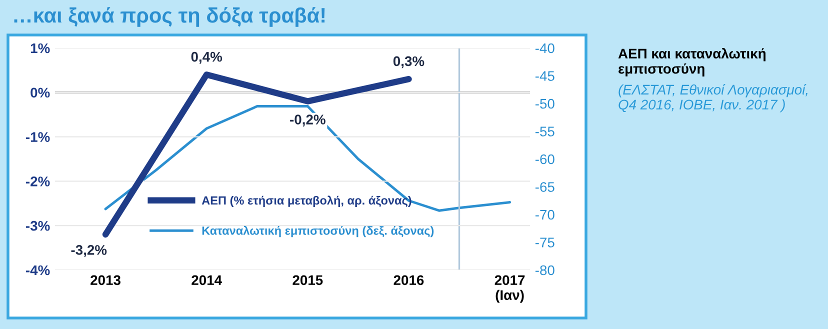 This screenshot has height=329, width=828. What do you see at coordinates (544, 48) in the screenshot?
I see `y2-tick-label: -40` at bounding box center [544, 48].